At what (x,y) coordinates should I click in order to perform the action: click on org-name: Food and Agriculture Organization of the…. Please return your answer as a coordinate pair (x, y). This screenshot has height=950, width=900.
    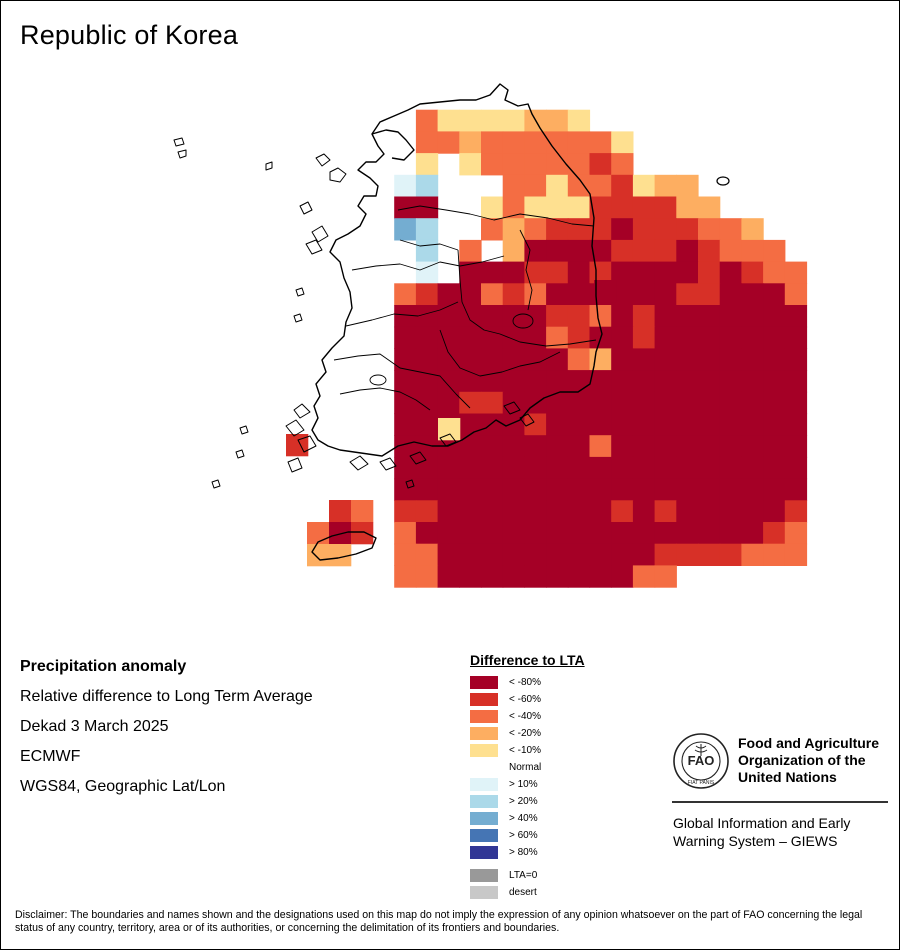
    Looking at the image, I should click on (809, 760).